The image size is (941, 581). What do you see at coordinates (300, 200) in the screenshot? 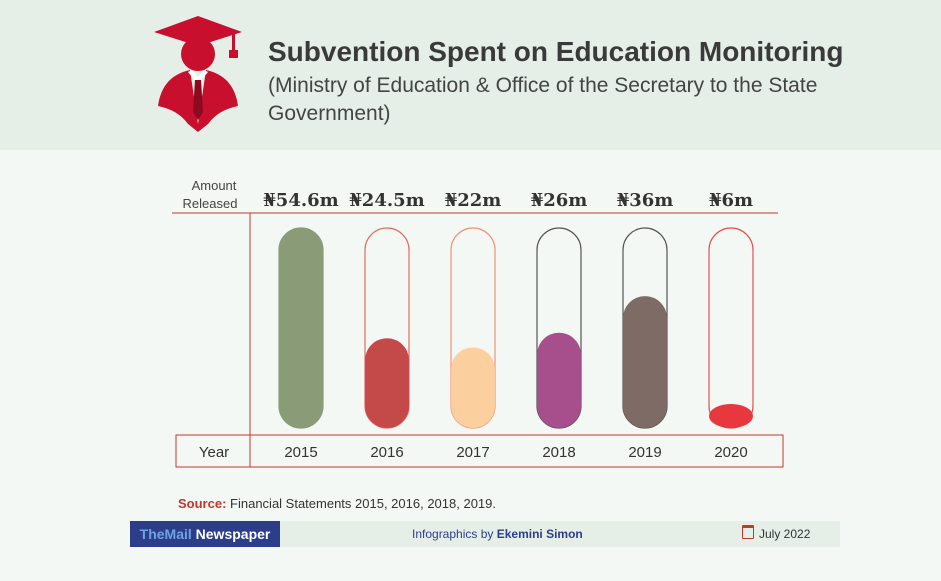
I see `value-label-2015: ₦54.6m` at bounding box center [300, 200].